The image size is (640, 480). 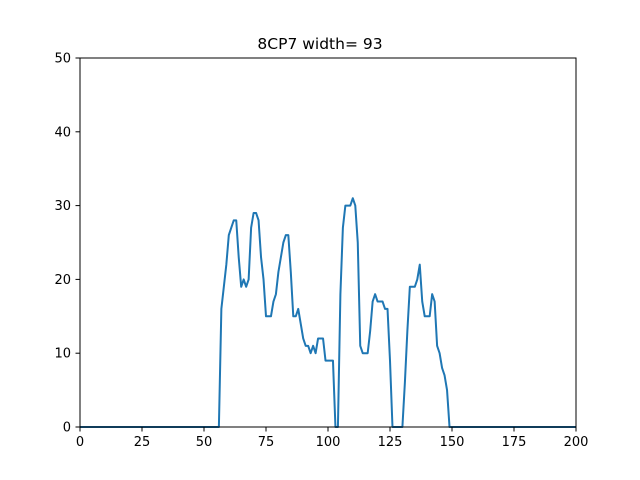 I want to click on y-tick-label: 20, so click(x=62, y=280).